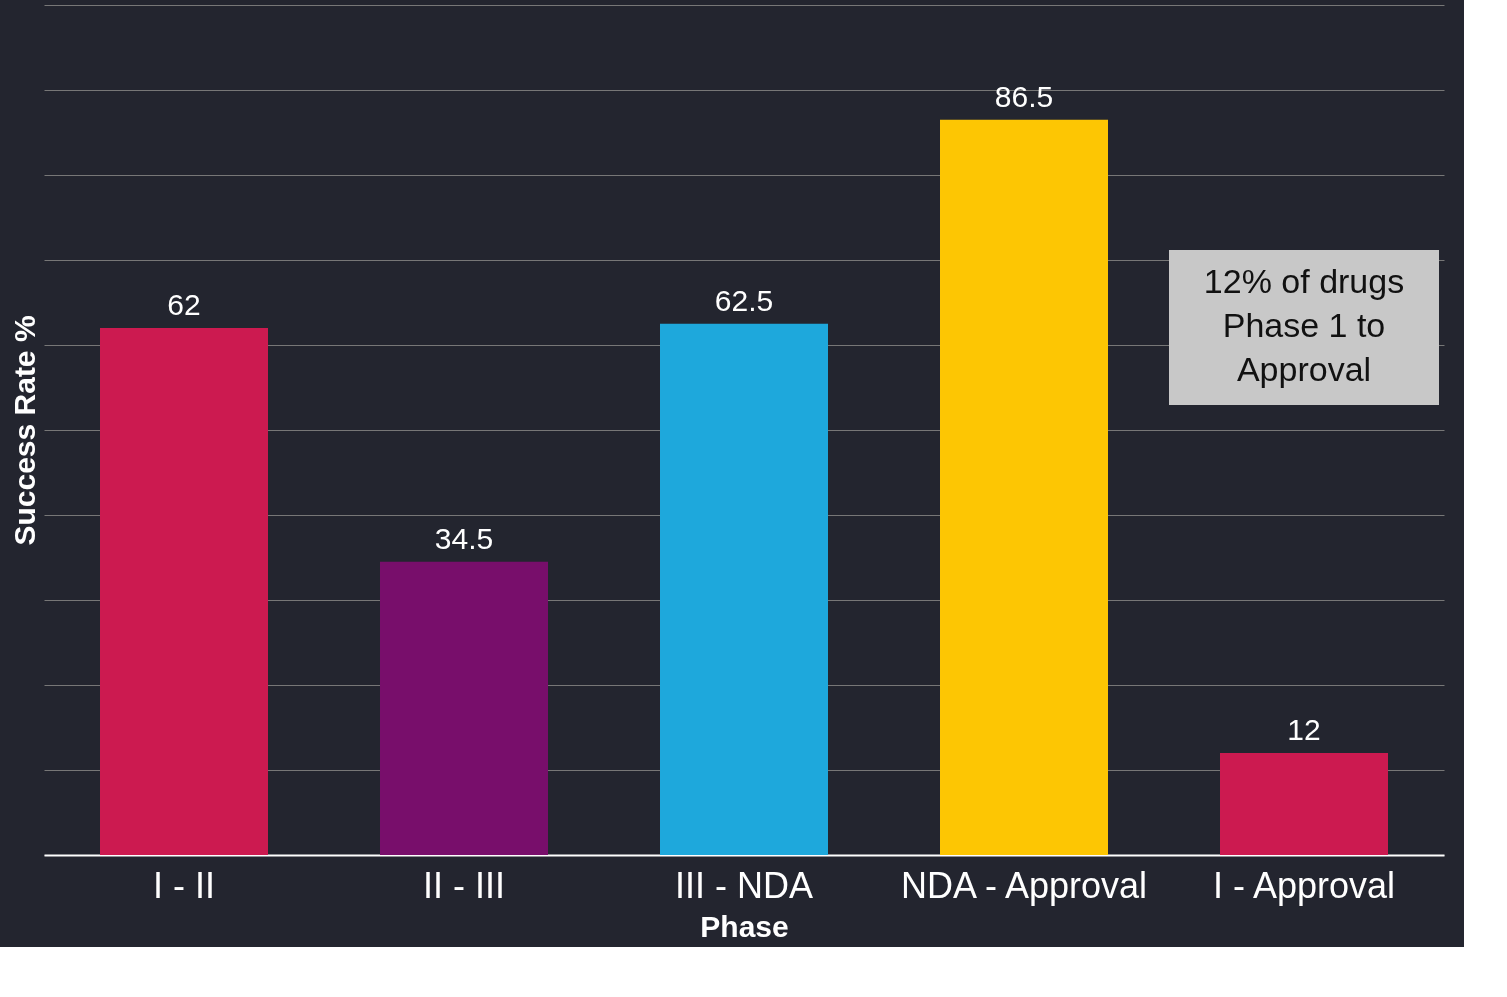  Describe the element at coordinates (1024, 96) in the screenshot. I see `data-label: 86.5` at that location.